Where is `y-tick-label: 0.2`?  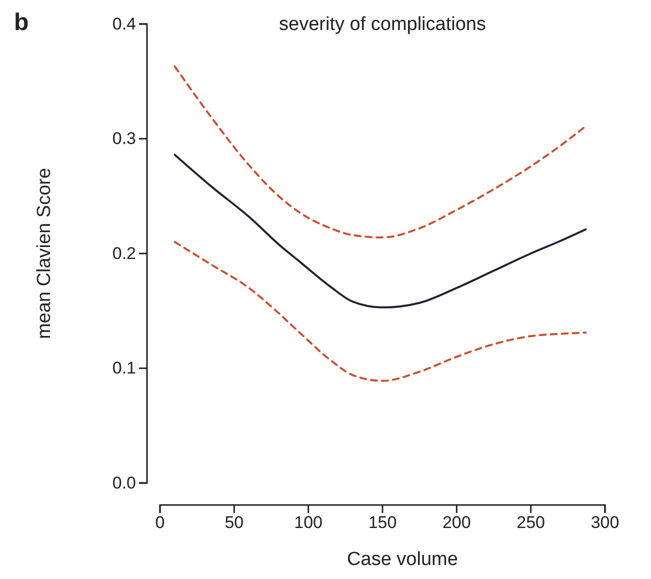
y-tick-label: 0.2 is located at coordinates (124, 253).